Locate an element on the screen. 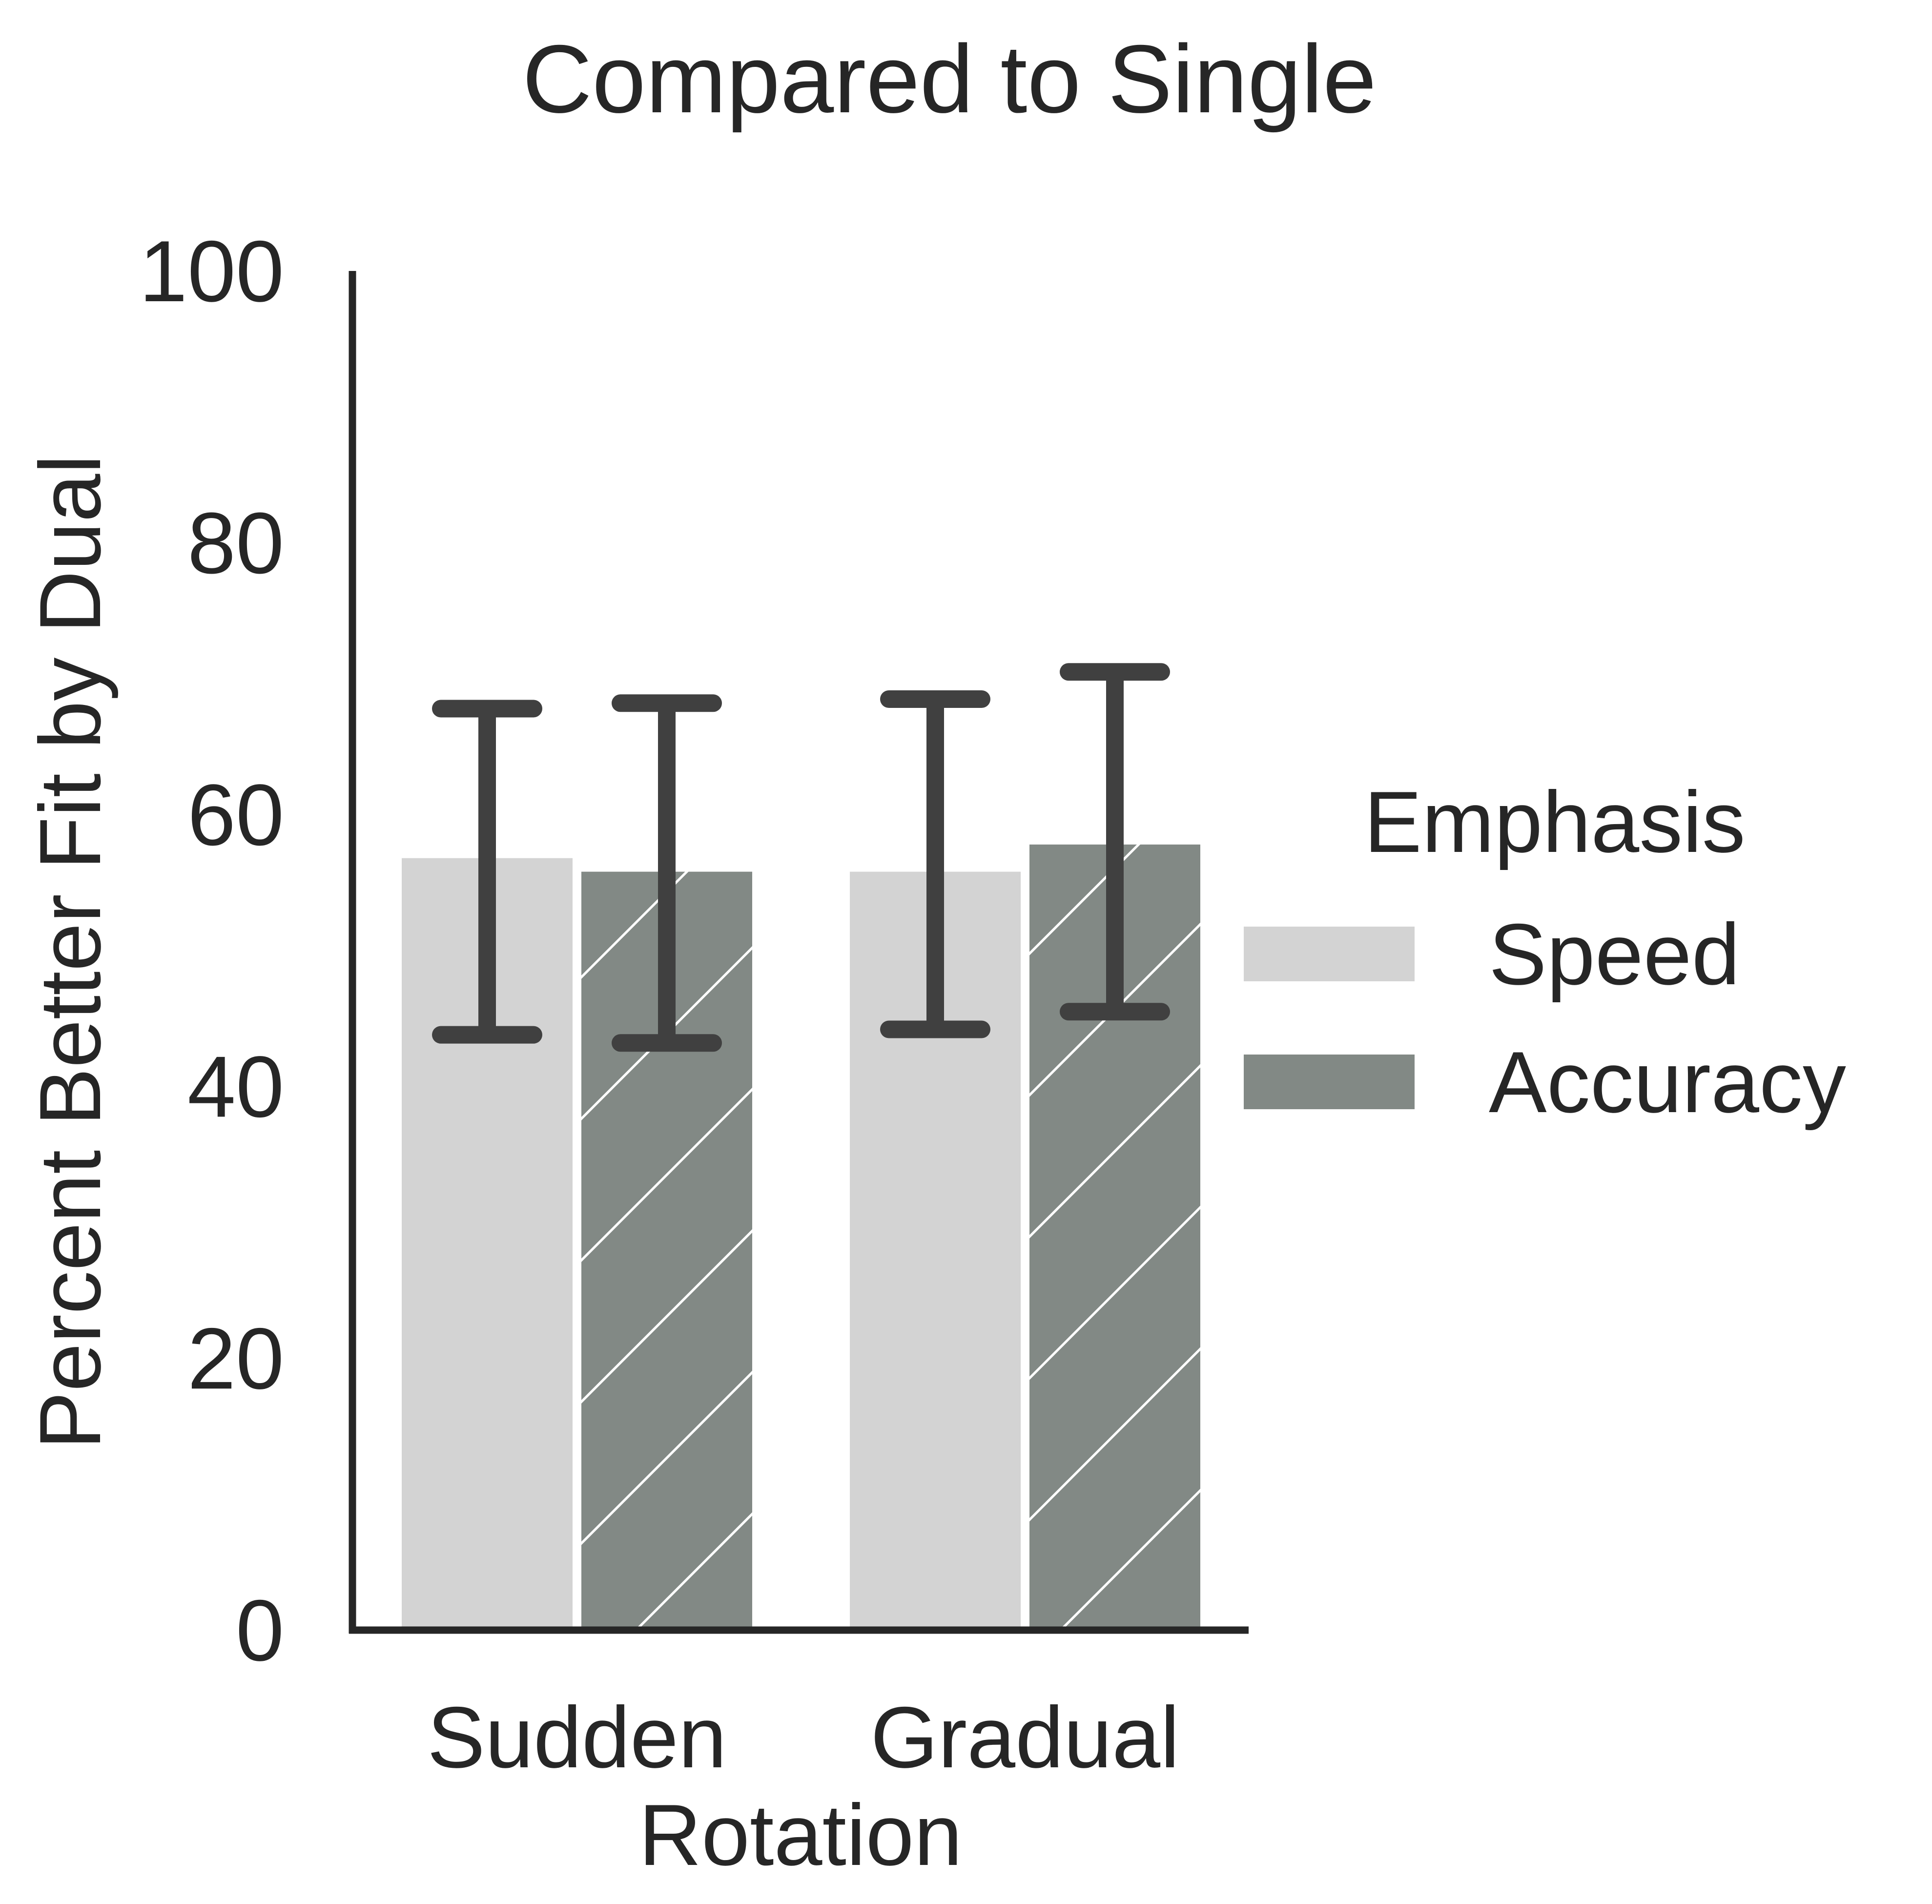 This screenshot has width=1932, height=1904. x-tick-label-sudden: Sudden is located at coordinates (577, 1737).